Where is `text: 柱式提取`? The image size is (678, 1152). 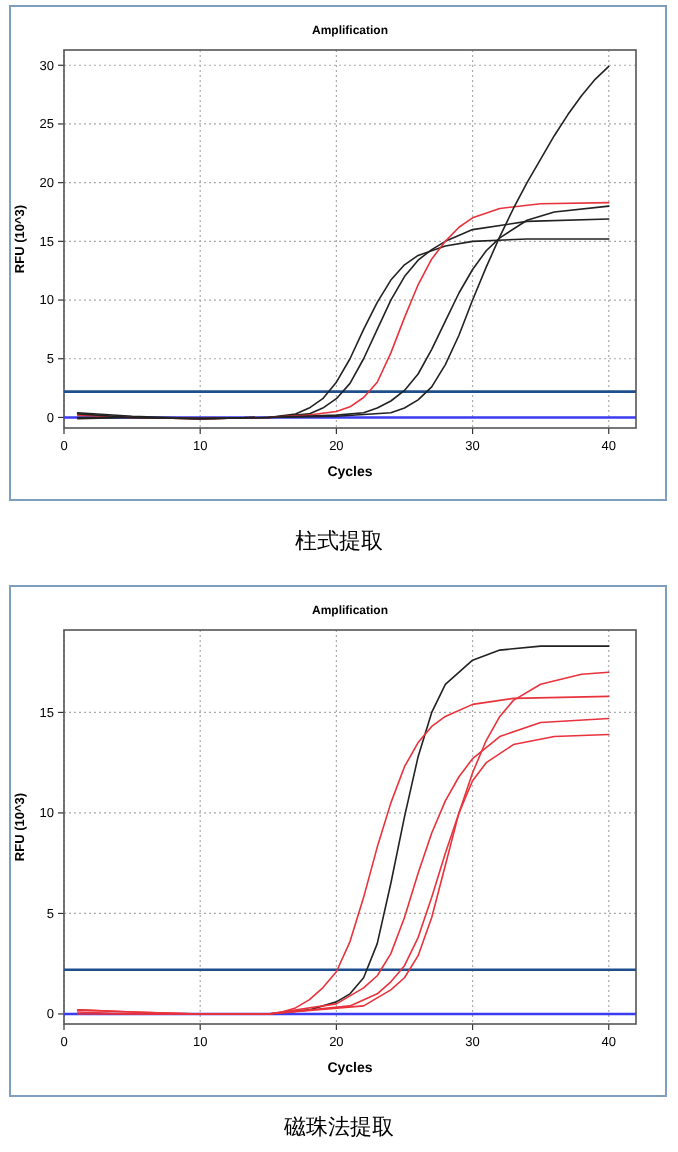
text: 柱式提取 is located at coordinates (339, 541).